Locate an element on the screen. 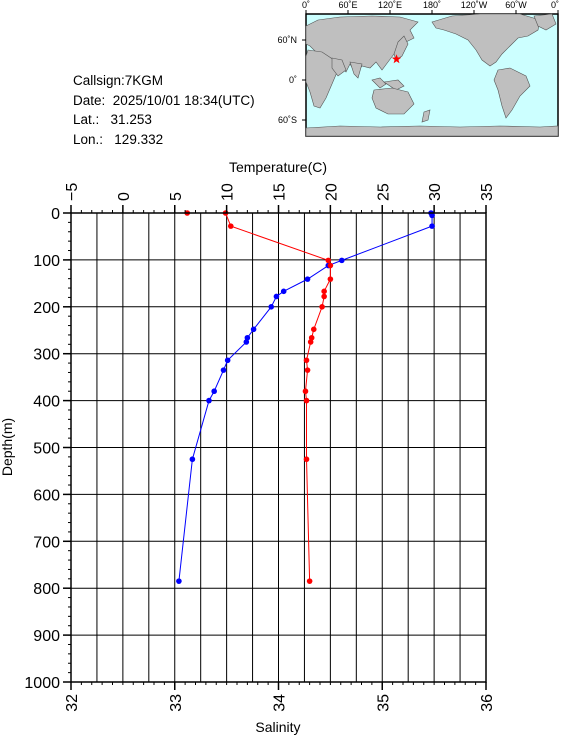  temperature-axis-title: Temperature(C) is located at coordinates (278, 167).